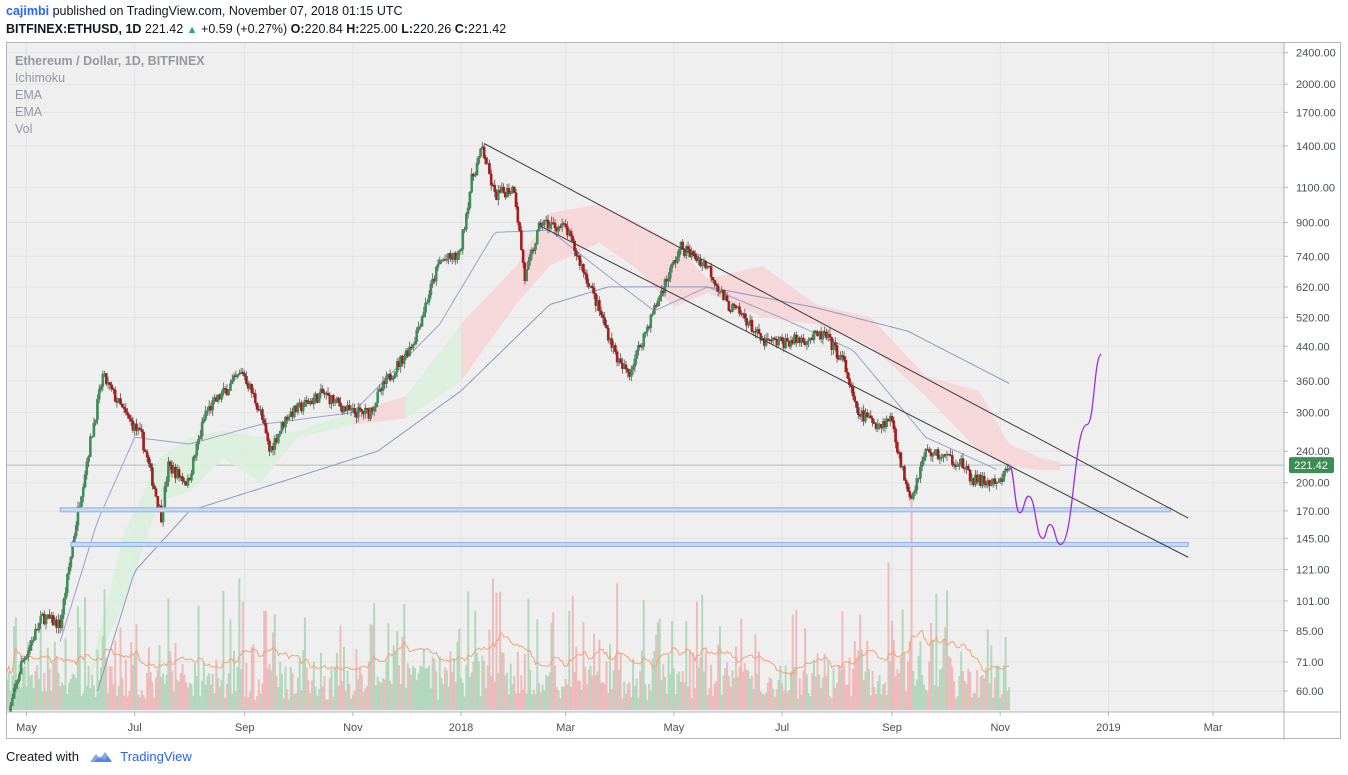  I want to click on legend-volume: Vol, so click(24, 129).